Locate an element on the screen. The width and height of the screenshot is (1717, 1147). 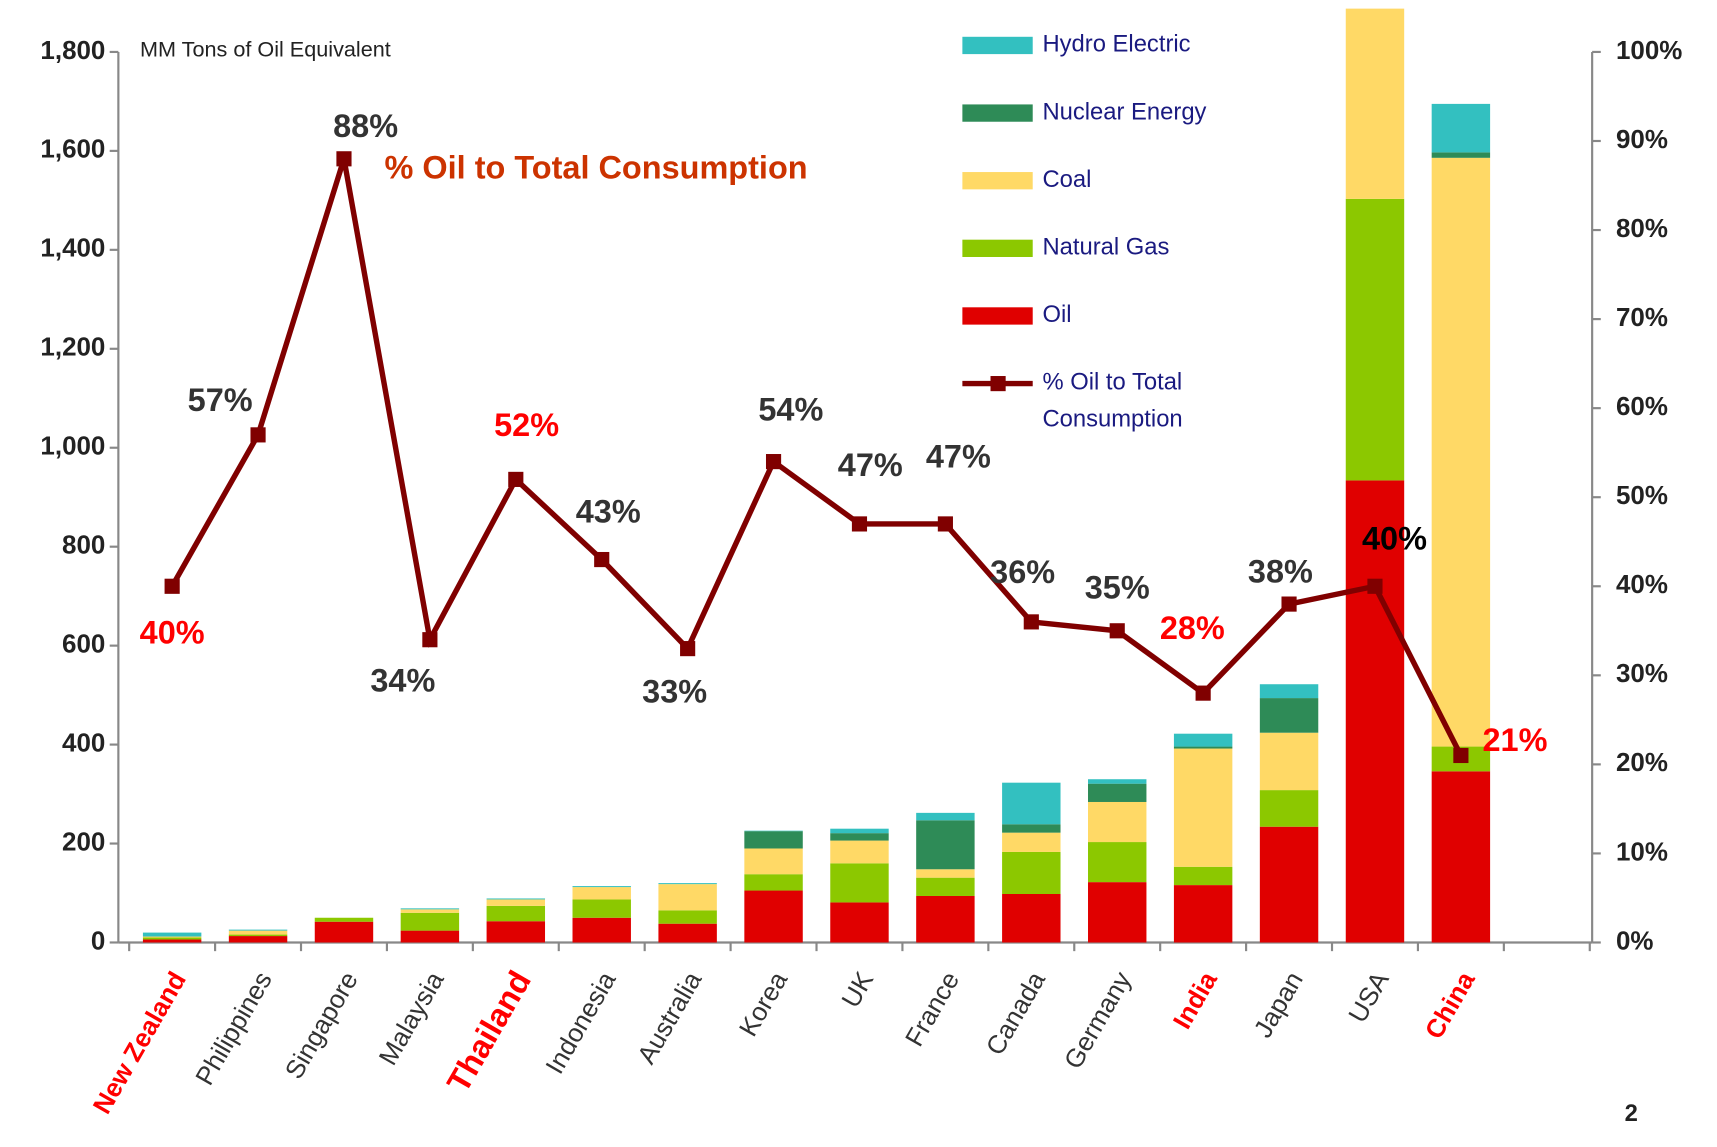
x-tick-label: China is located at coordinates (1450, 1005).